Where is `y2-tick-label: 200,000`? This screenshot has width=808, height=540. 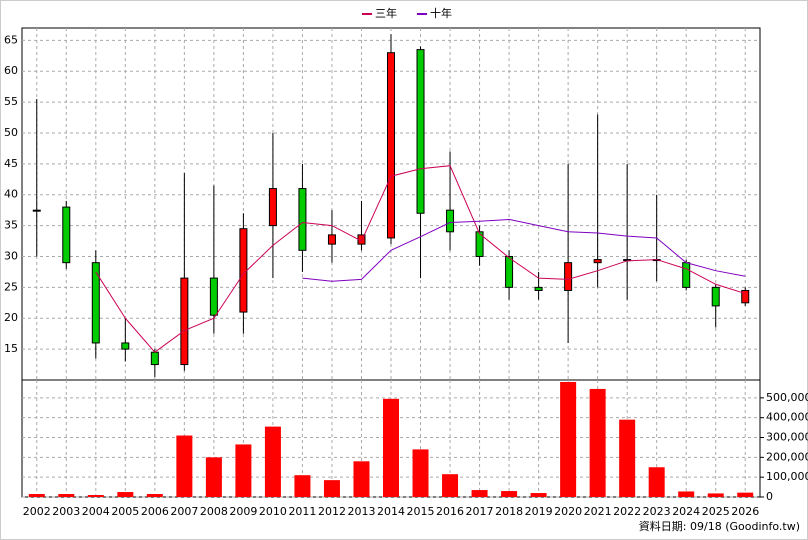
y2-tick-label: 200,000 is located at coordinates (787, 456).